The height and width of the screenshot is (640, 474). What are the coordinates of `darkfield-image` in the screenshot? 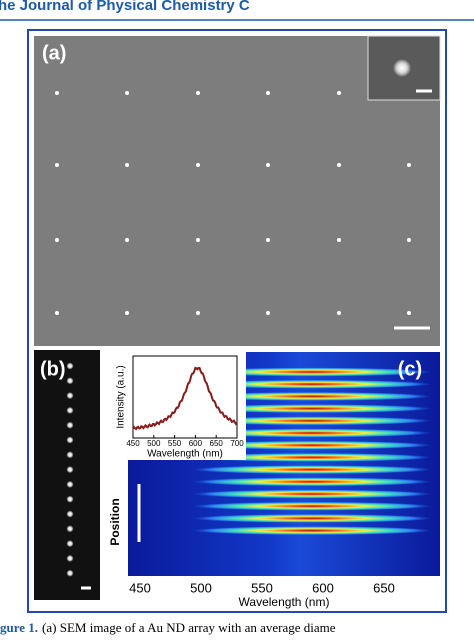 It's located at (67, 475).